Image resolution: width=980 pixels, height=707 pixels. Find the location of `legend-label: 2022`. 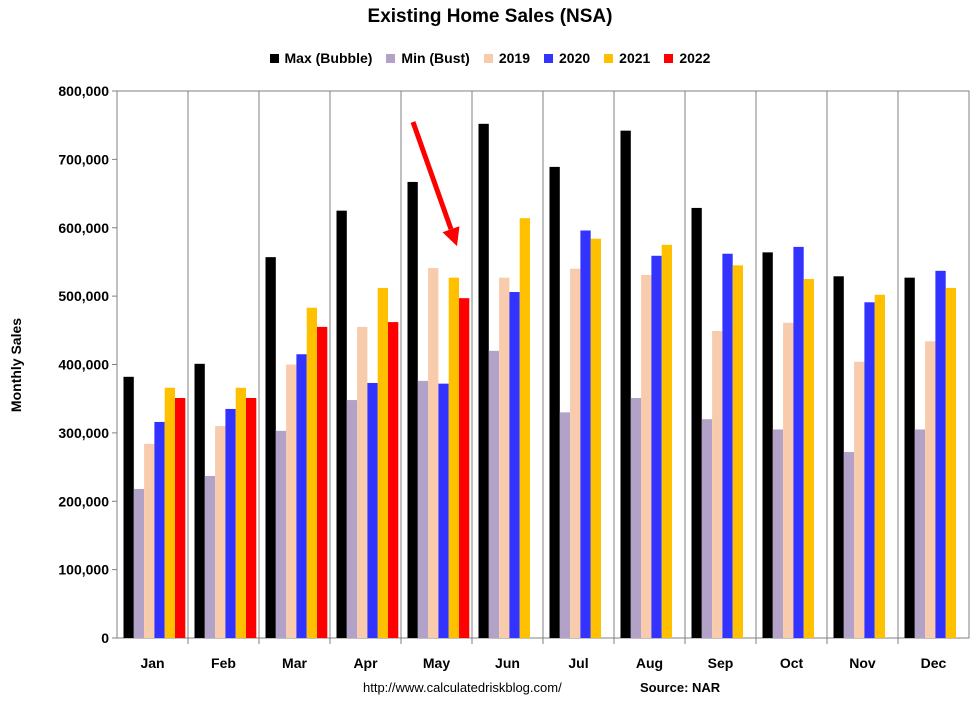

legend-label: 2022 is located at coordinates (695, 58).